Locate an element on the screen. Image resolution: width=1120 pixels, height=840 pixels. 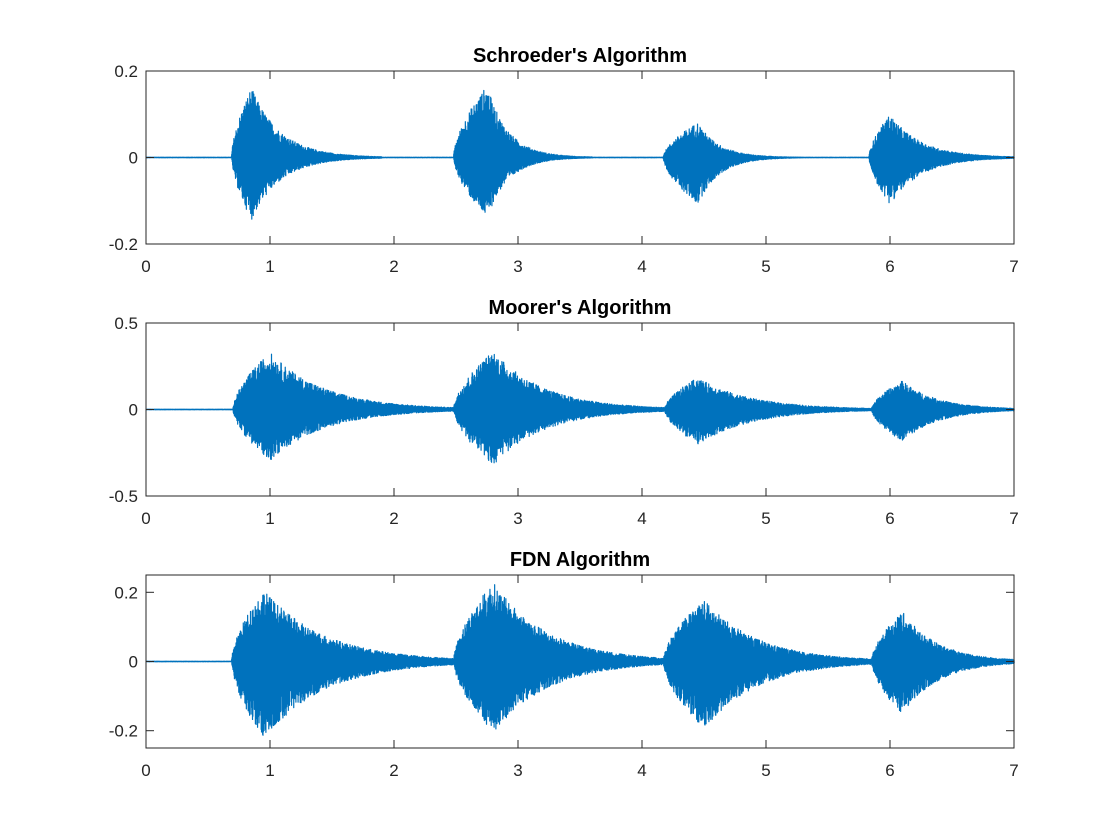
y-tick-label: 0.5 is located at coordinates (126, 323).